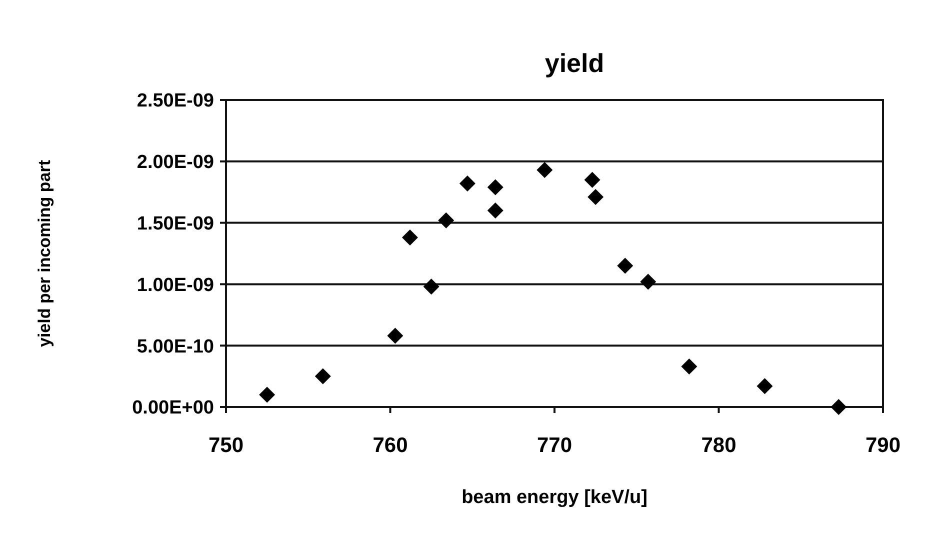 This screenshot has height=555, width=934. I want to click on y-tick-label: 1.50E-09, so click(175, 223).